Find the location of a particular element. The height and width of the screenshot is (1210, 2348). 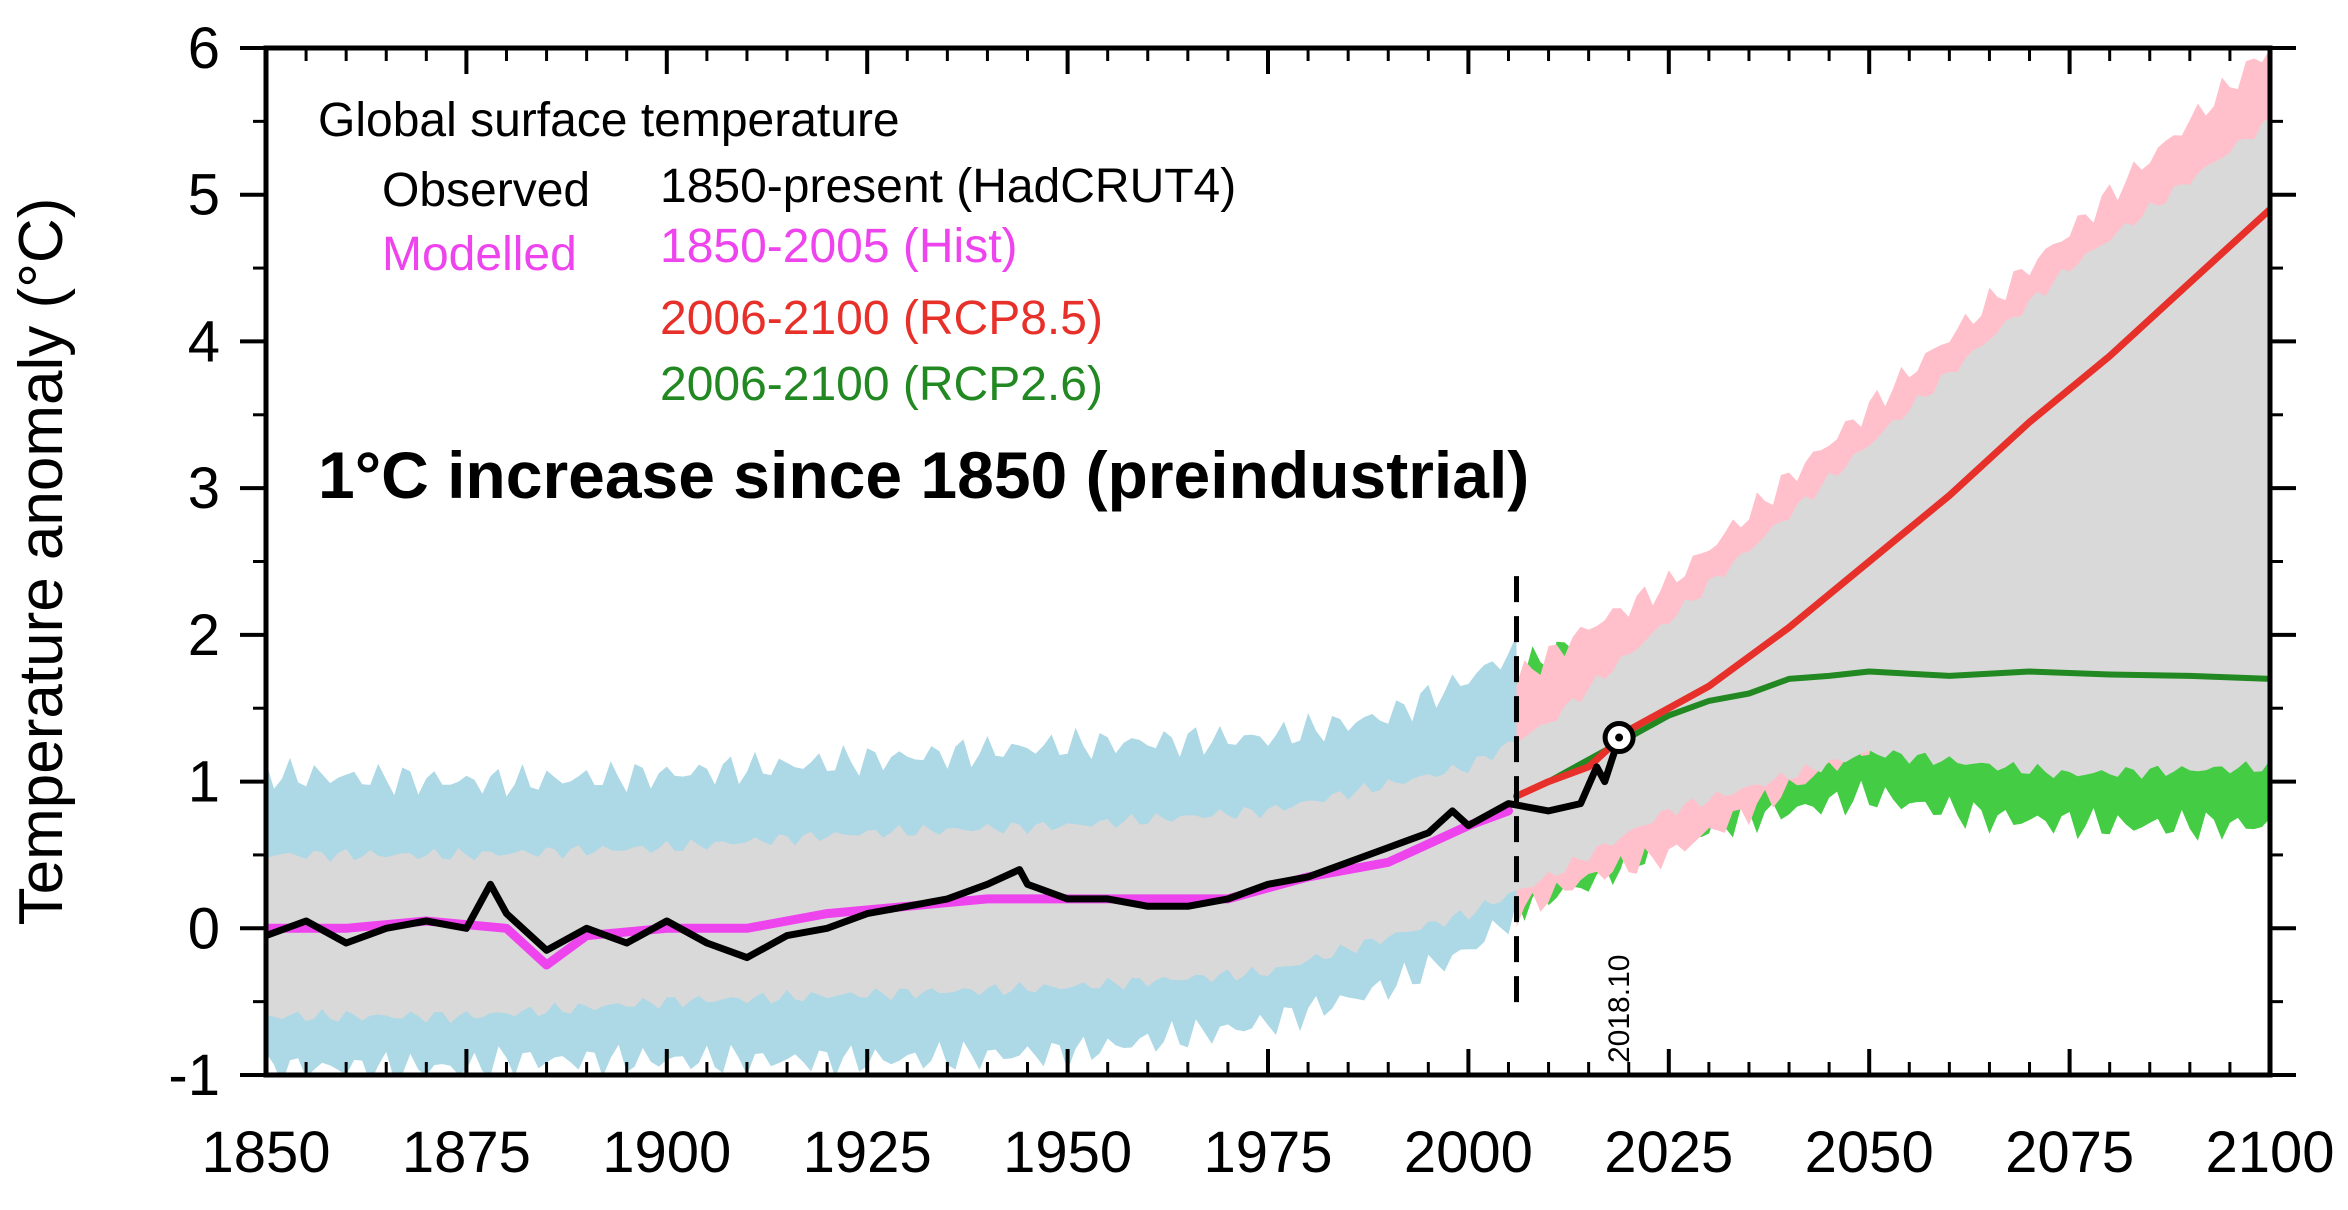

x-tick-label: 2000 is located at coordinates (1468, 1152).